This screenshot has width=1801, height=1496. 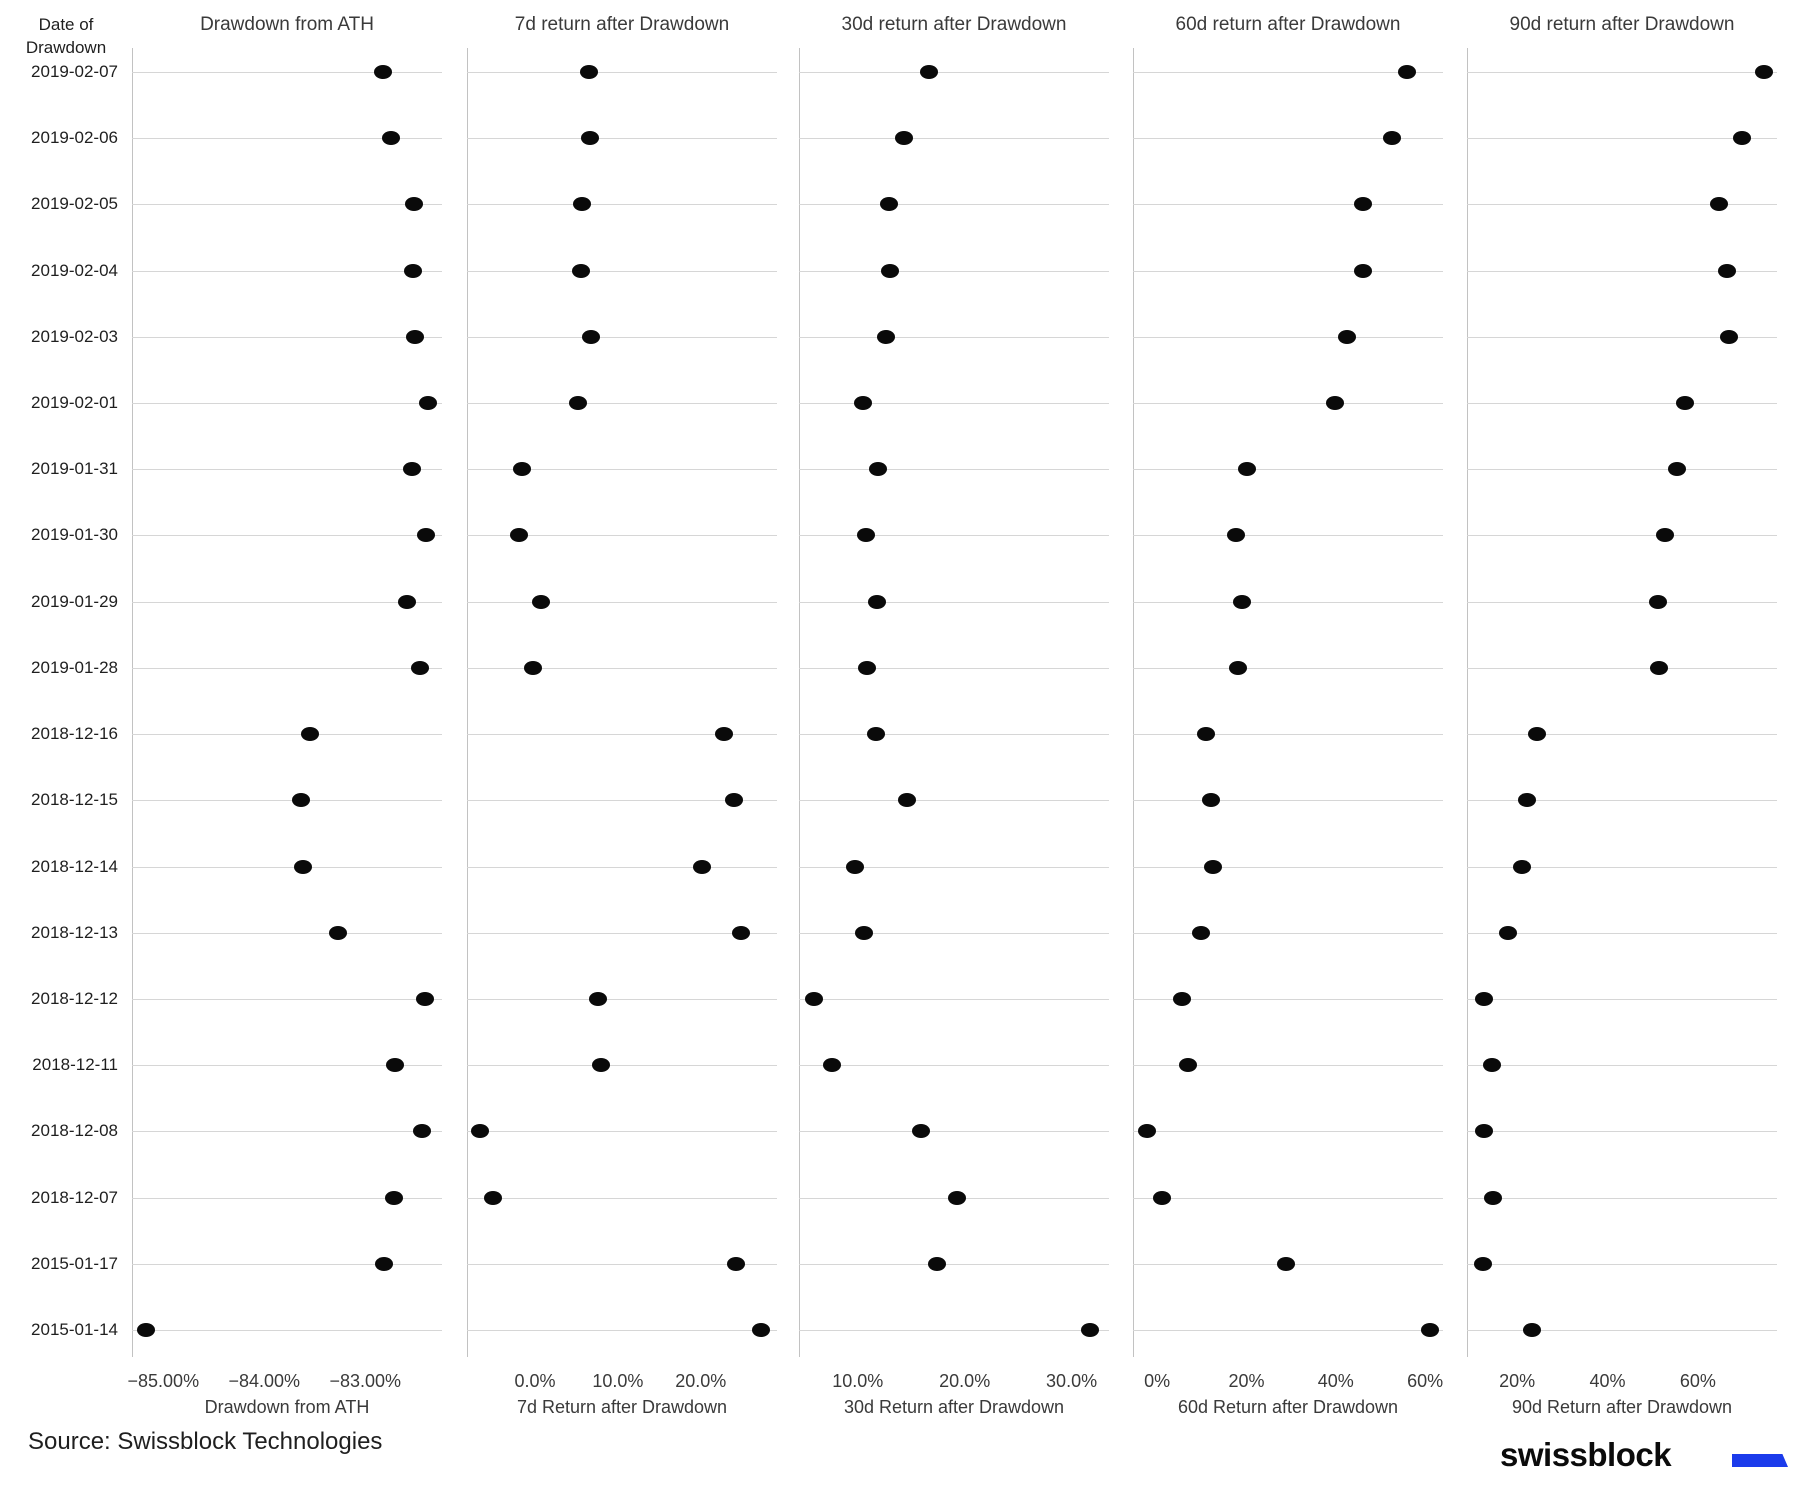 I want to click on x-axis-label: 90d Return after Drawdown, so click(x=1622, y=1407).